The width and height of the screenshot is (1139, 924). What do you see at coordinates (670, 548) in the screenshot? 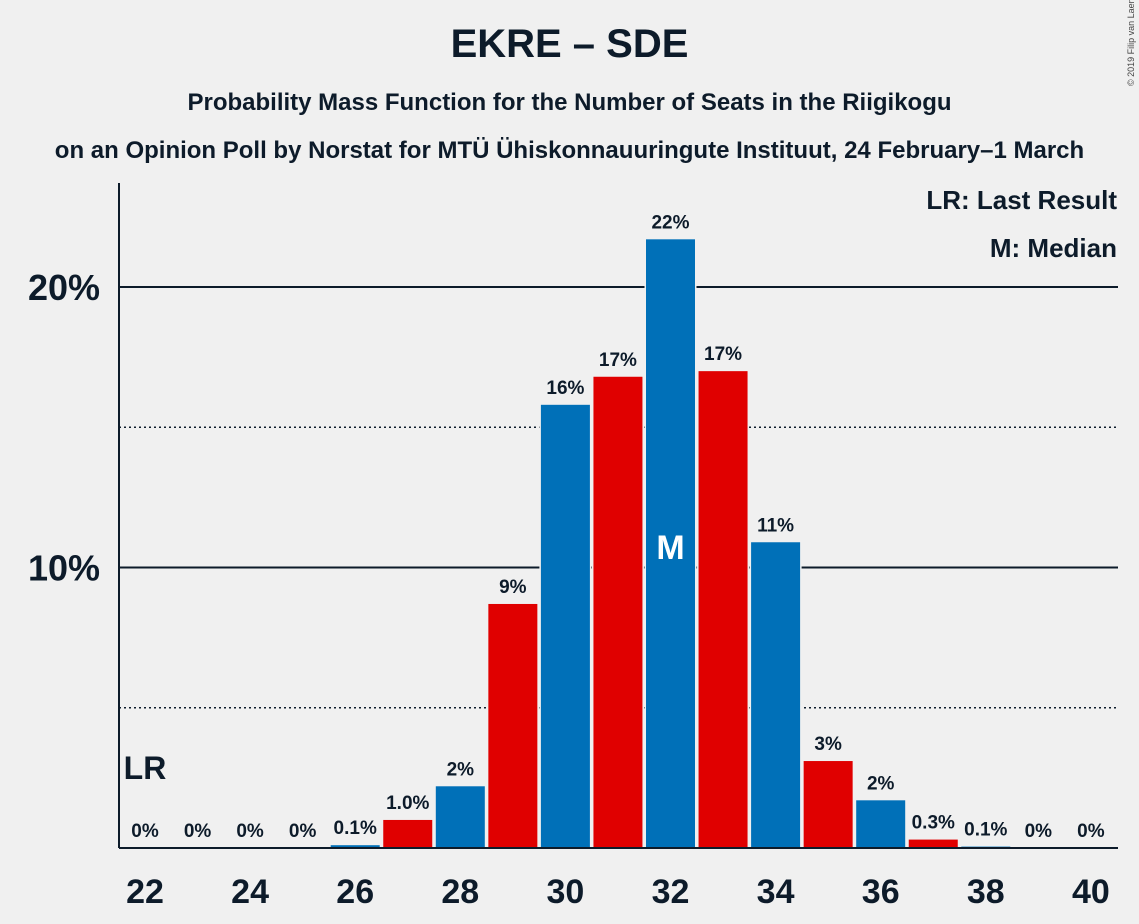
I see `median-marker: M` at bounding box center [670, 548].